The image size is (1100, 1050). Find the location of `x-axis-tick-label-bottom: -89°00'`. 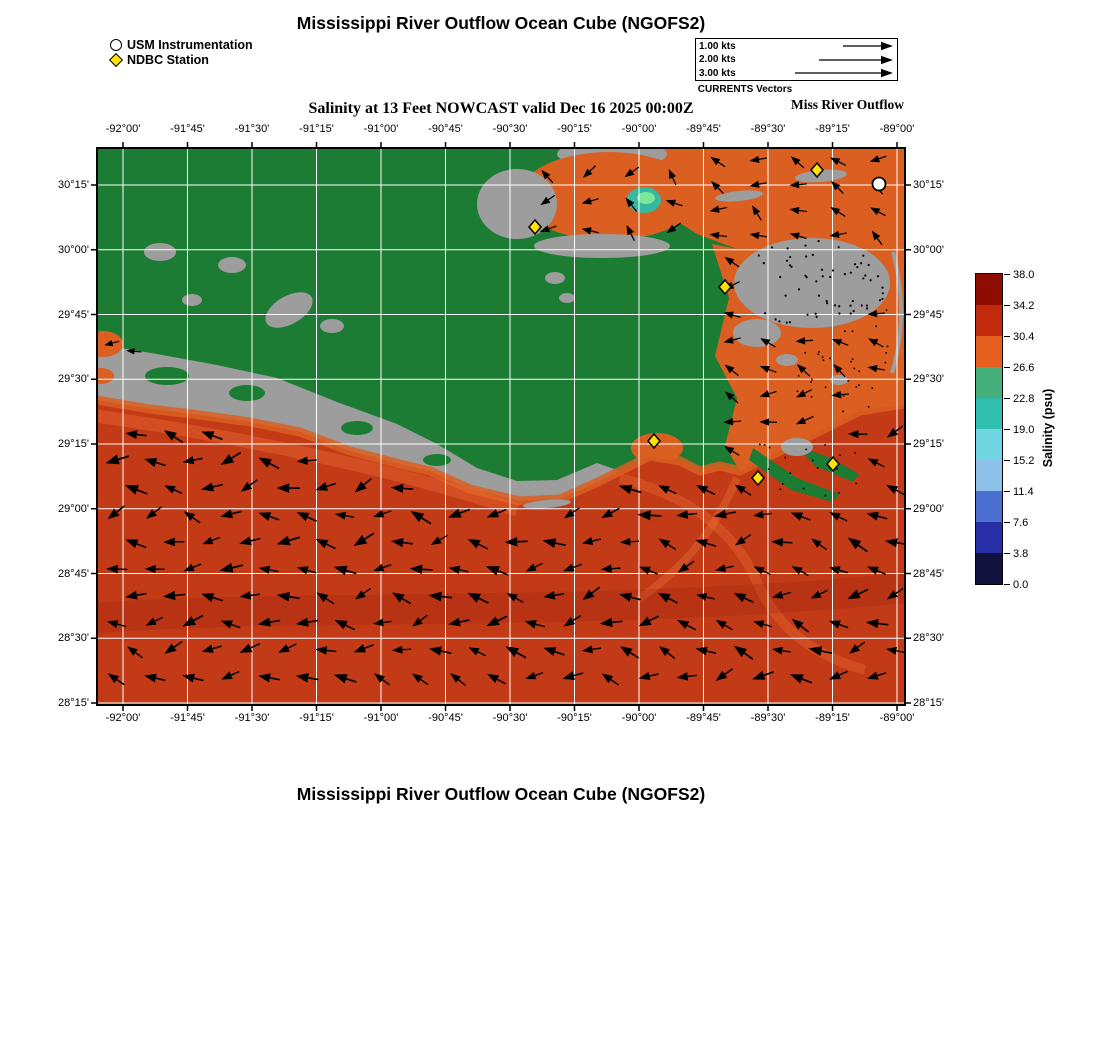

x-axis-tick-label-bottom: -89°00' is located at coordinates (897, 718).